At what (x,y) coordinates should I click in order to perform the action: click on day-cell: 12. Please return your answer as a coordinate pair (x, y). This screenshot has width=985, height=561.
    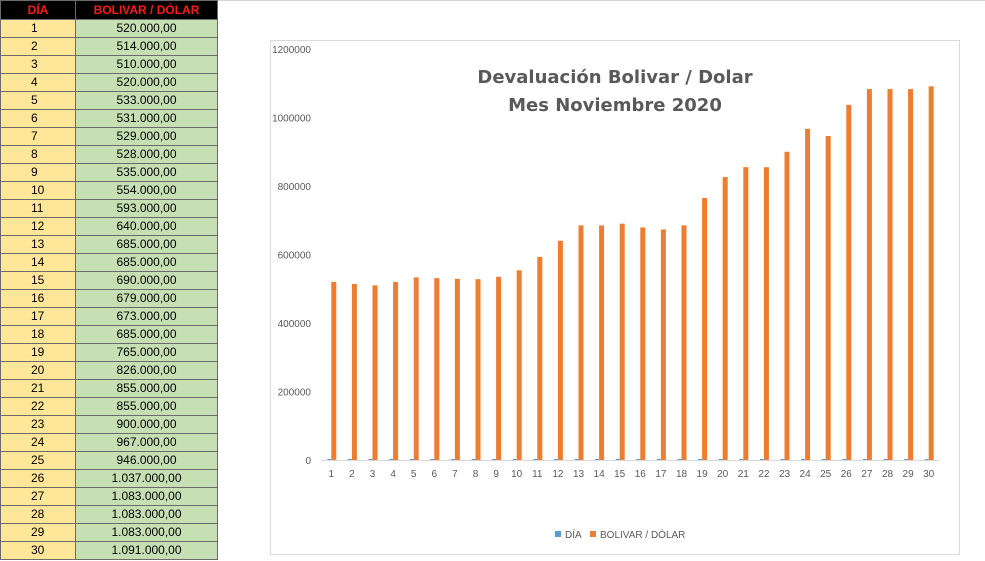
    Looking at the image, I should click on (38, 226).